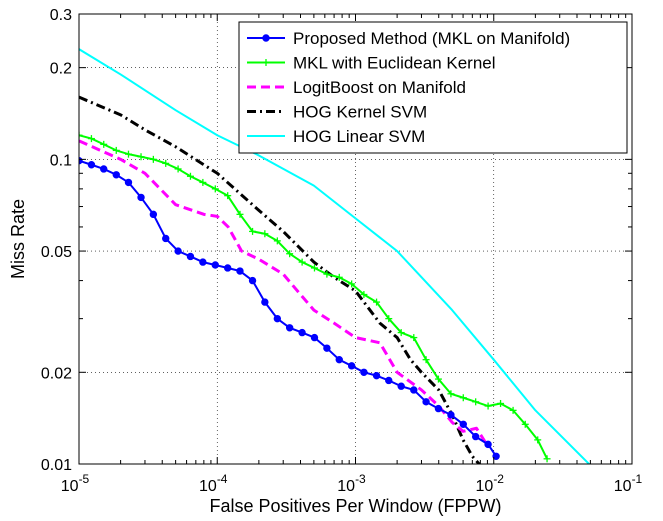  I want to click on x-tick-label: 10⁻¹, so click(628, 483).